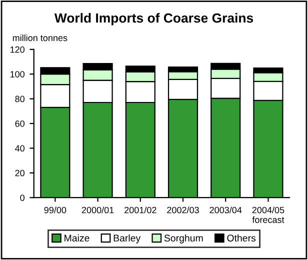 The width and height of the screenshot is (308, 260). I want to click on y-tick-label: 40, so click(19, 148).